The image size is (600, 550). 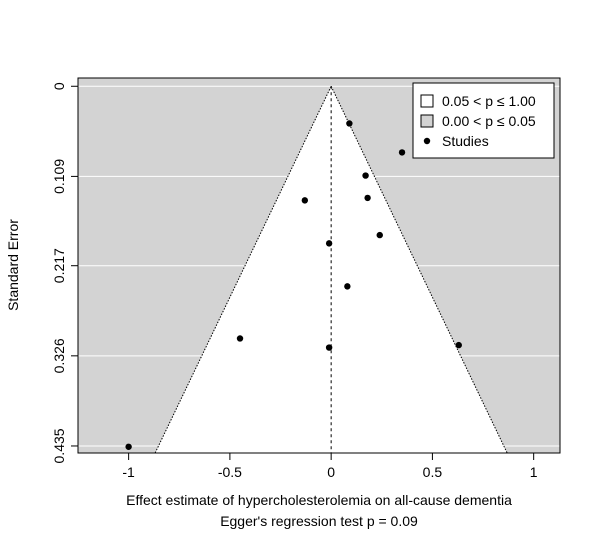 I want to click on legend-box, so click(x=483, y=120).